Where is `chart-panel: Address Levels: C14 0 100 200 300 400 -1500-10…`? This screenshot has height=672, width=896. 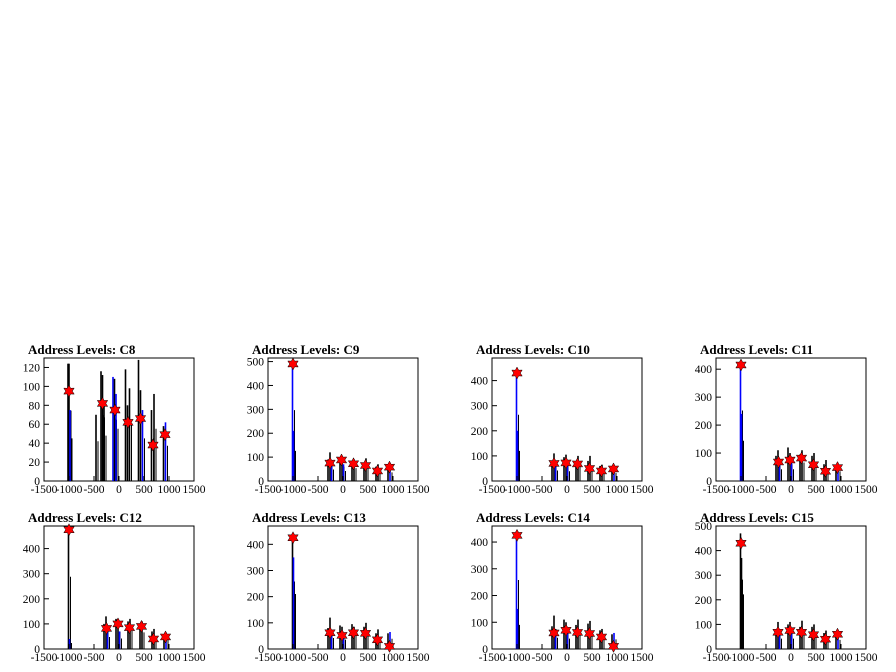 chart-panel: Address Levels: C14 0 100 200 300 400 -1500-10… is located at coordinates (562, 587).